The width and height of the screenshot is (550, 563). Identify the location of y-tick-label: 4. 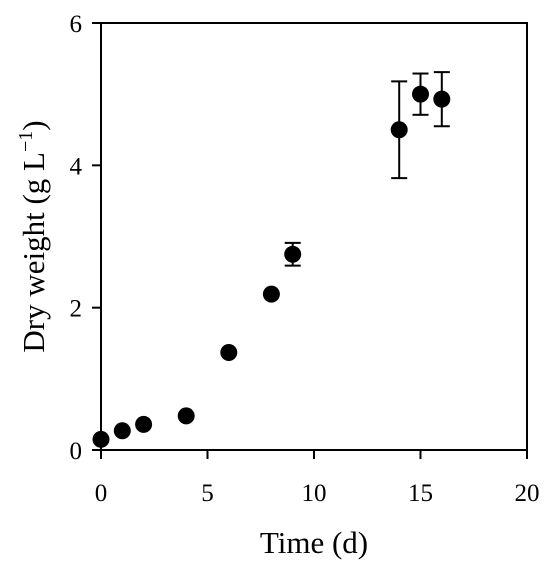
(76, 166).